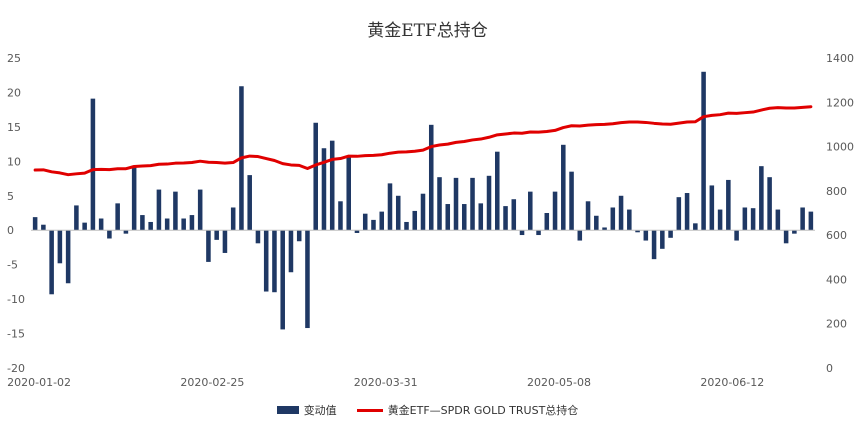  I want to click on right-tick-label: 400, so click(836, 279).